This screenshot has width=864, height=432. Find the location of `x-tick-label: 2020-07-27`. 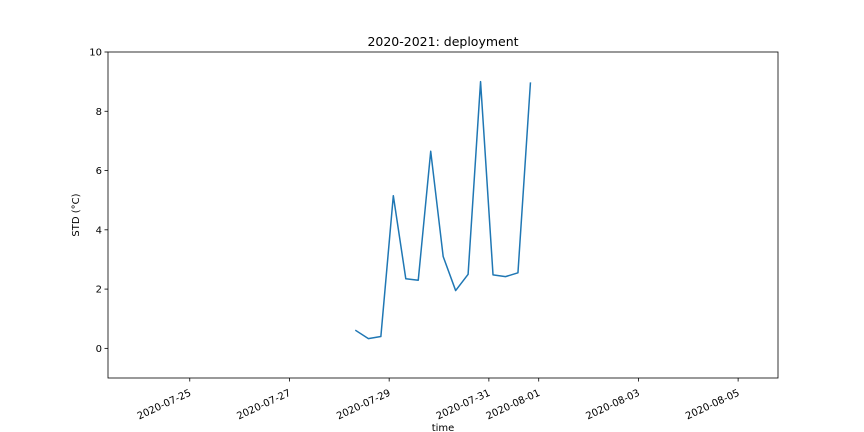

x-tick-label: 2020-07-27 is located at coordinates (263, 405).